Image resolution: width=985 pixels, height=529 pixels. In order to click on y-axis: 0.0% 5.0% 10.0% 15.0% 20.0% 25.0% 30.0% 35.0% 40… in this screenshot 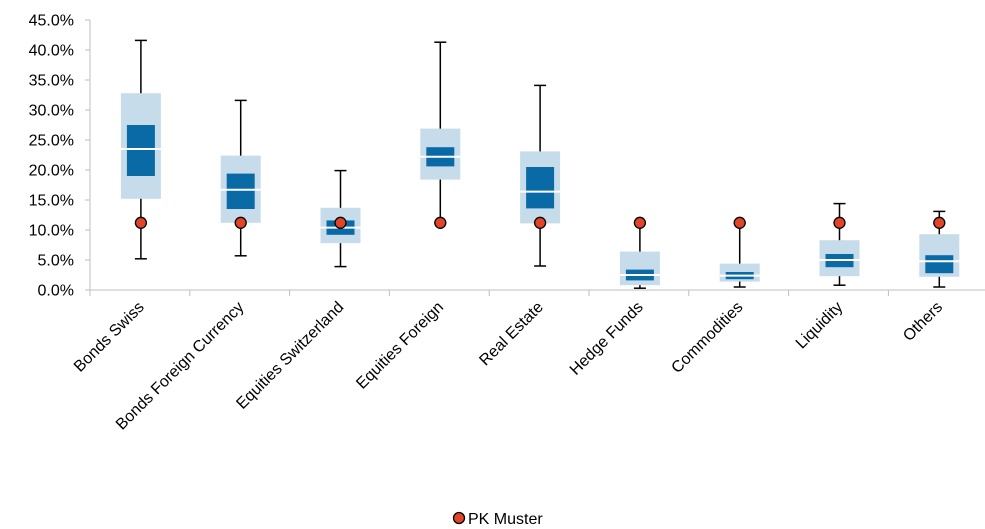, I will do `click(60, 156)`.